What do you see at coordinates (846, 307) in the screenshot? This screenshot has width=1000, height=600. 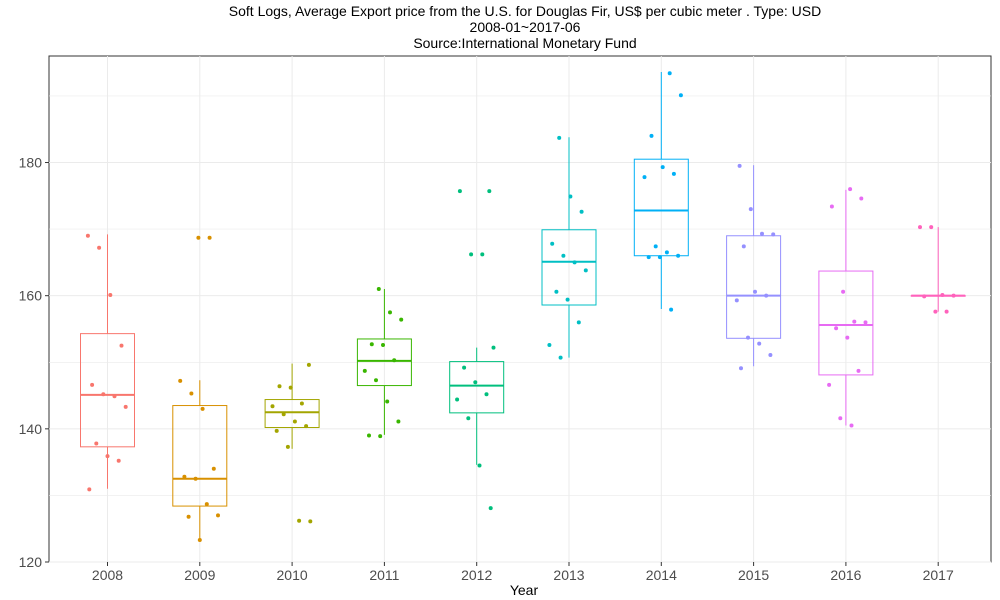 I see `box-2016` at bounding box center [846, 307].